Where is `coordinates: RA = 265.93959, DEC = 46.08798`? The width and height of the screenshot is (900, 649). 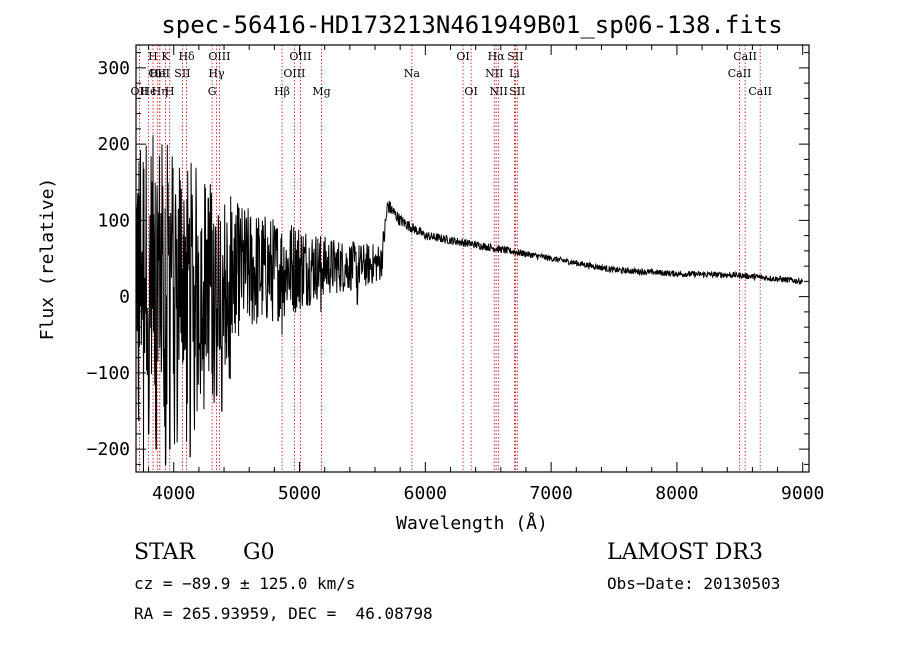 coordinates: RA = 265.93959, DEC = 46.08798 is located at coordinates (283, 613).